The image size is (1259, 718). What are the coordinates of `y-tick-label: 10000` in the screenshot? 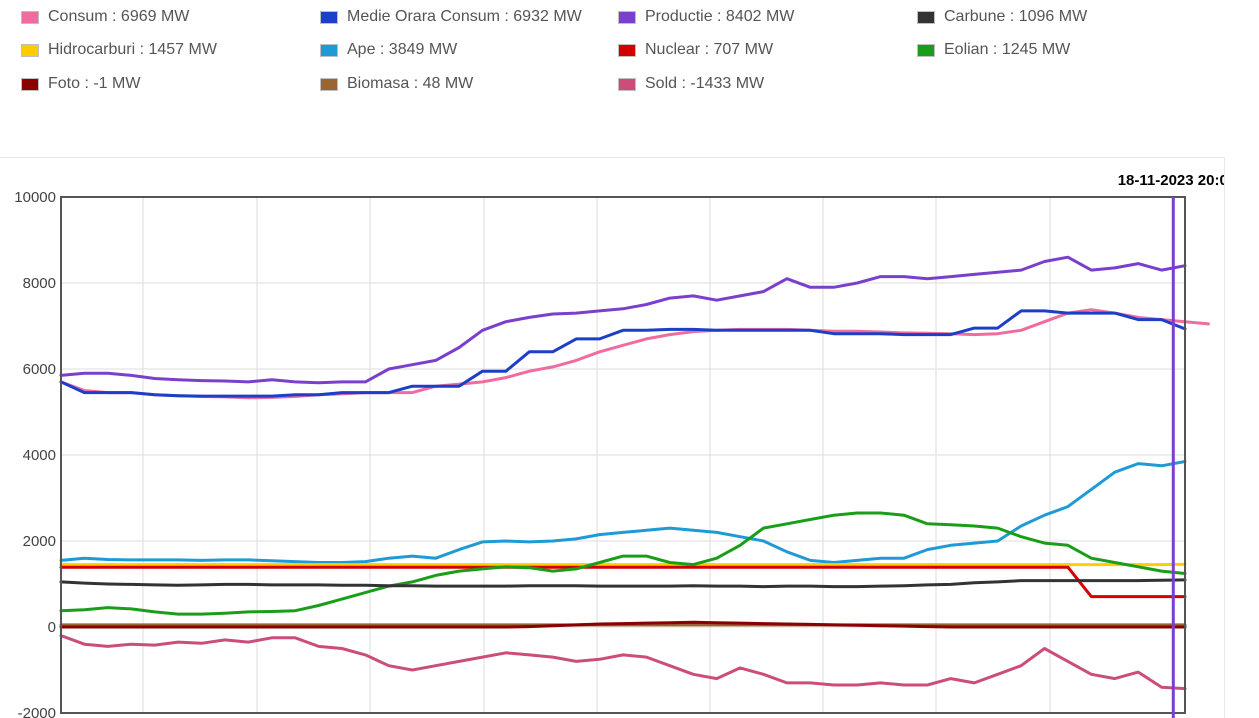 It's located at (35, 197).